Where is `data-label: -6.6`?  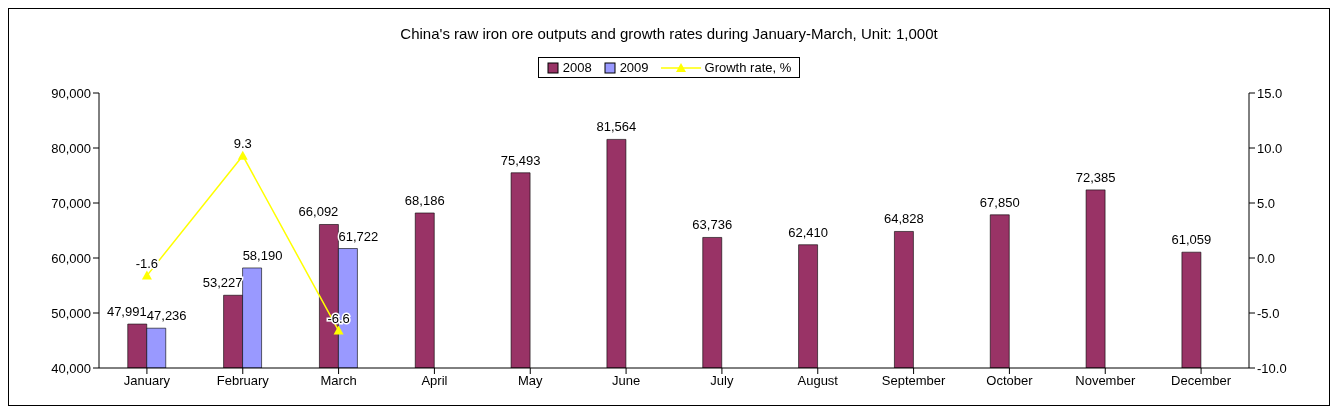 data-label: -6.6 is located at coordinates (338, 318).